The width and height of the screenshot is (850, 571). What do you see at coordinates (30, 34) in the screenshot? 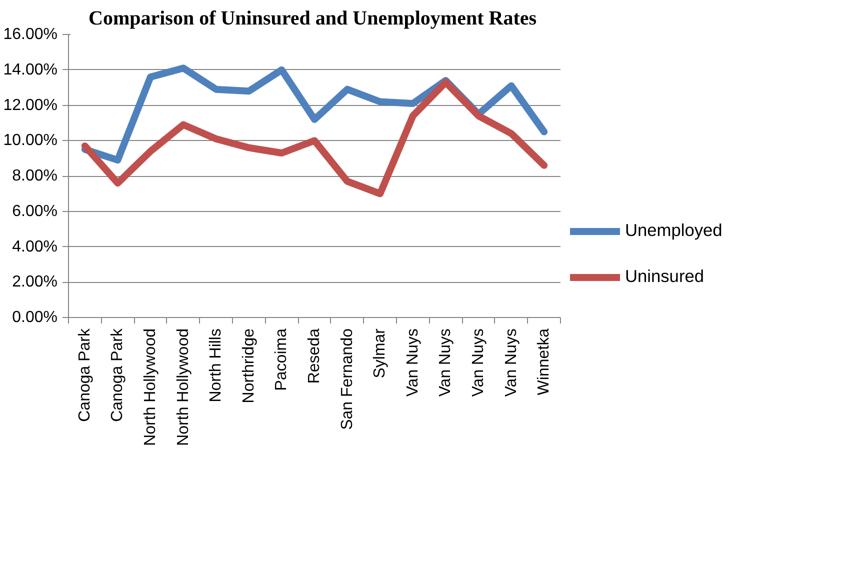
I see `y-tick-label: 16.00%` at bounding box center [30, 34].